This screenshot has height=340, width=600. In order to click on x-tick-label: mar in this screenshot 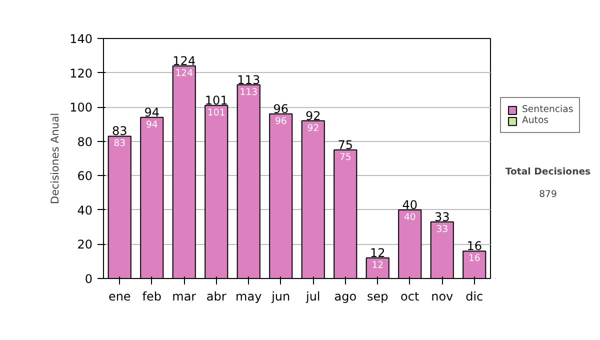, I will do `click(184, 297)`.